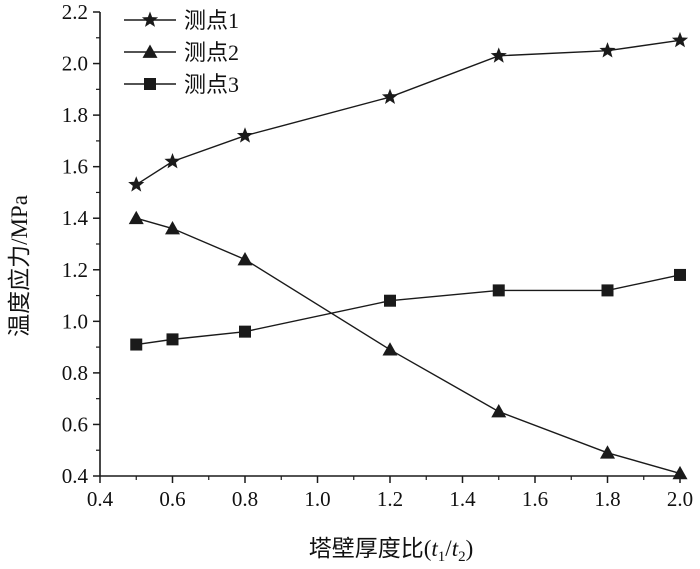  I want to click on legend-item-3: 测点3, so click(181, 84).